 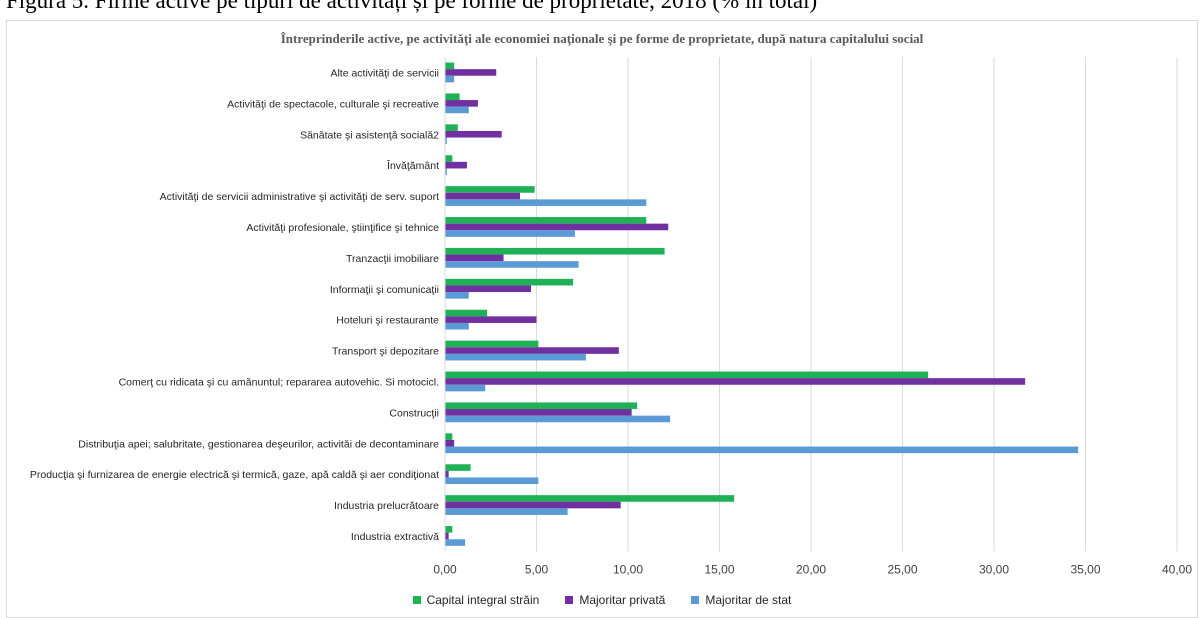 What do you see at coordinates (386, 506) in the screenshot?
I see `category-label: Industria prelucrătoare` at bounding box center [386, 506].